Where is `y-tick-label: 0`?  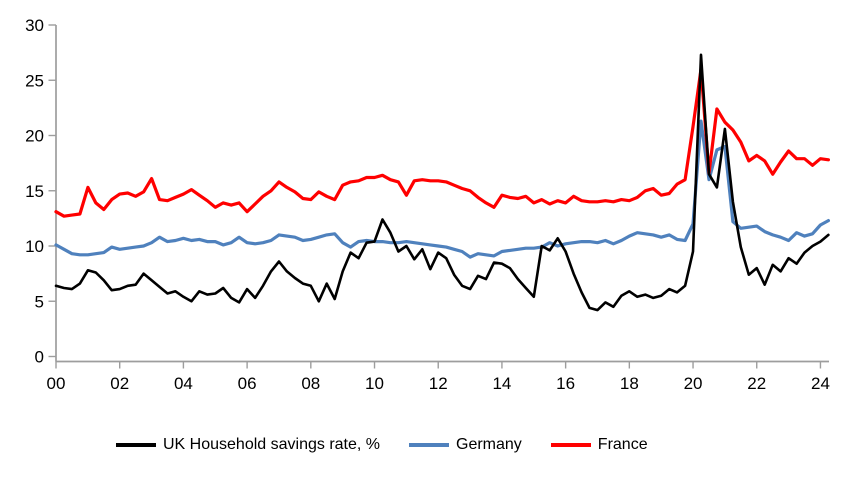 y-tick-label: 0 is located at coordinates (39, 357).